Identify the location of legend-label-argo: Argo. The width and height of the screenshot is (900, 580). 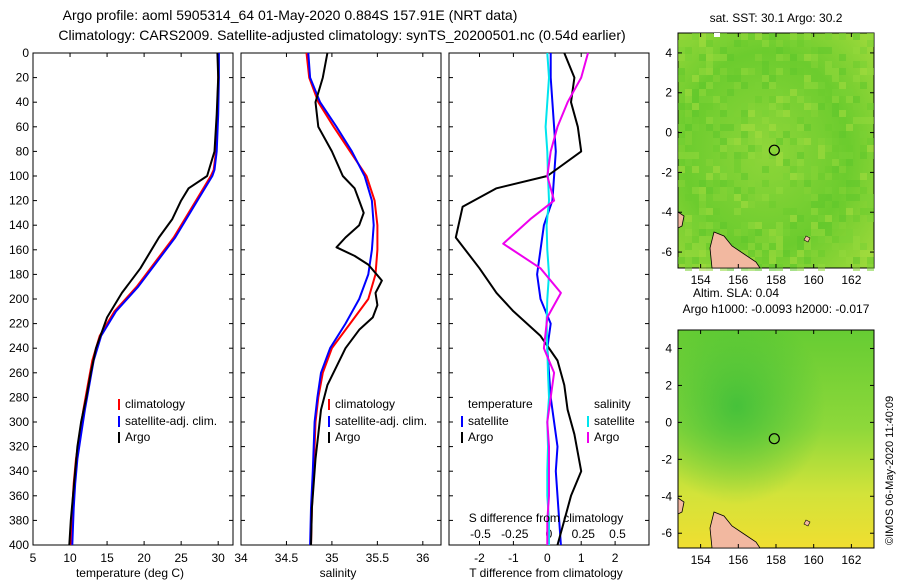
(138, 437).